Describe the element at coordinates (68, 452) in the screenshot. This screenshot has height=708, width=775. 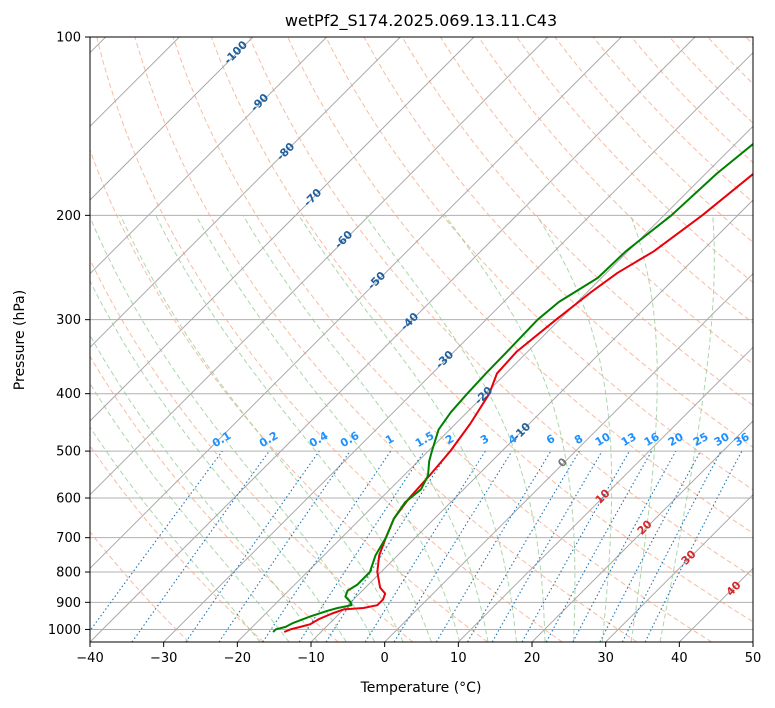
I see `y-tick-label: 500` at that location.